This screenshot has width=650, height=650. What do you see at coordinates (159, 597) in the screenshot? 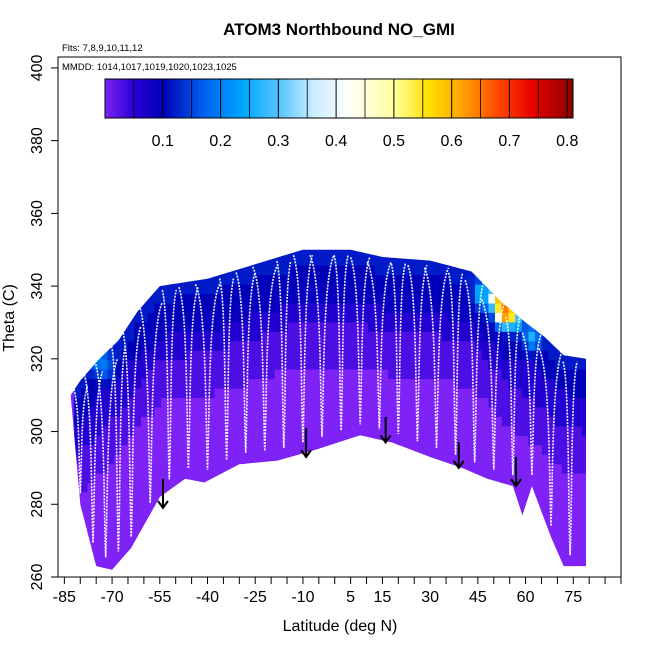
I see `x-tick-label: -55` at bounding box center [159, 597].